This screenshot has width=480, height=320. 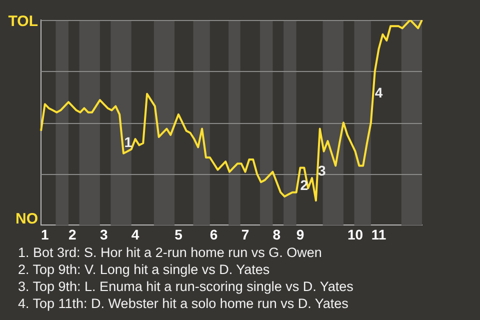 I want to click on x-tick-label: 7, so click(x=245, y=234).